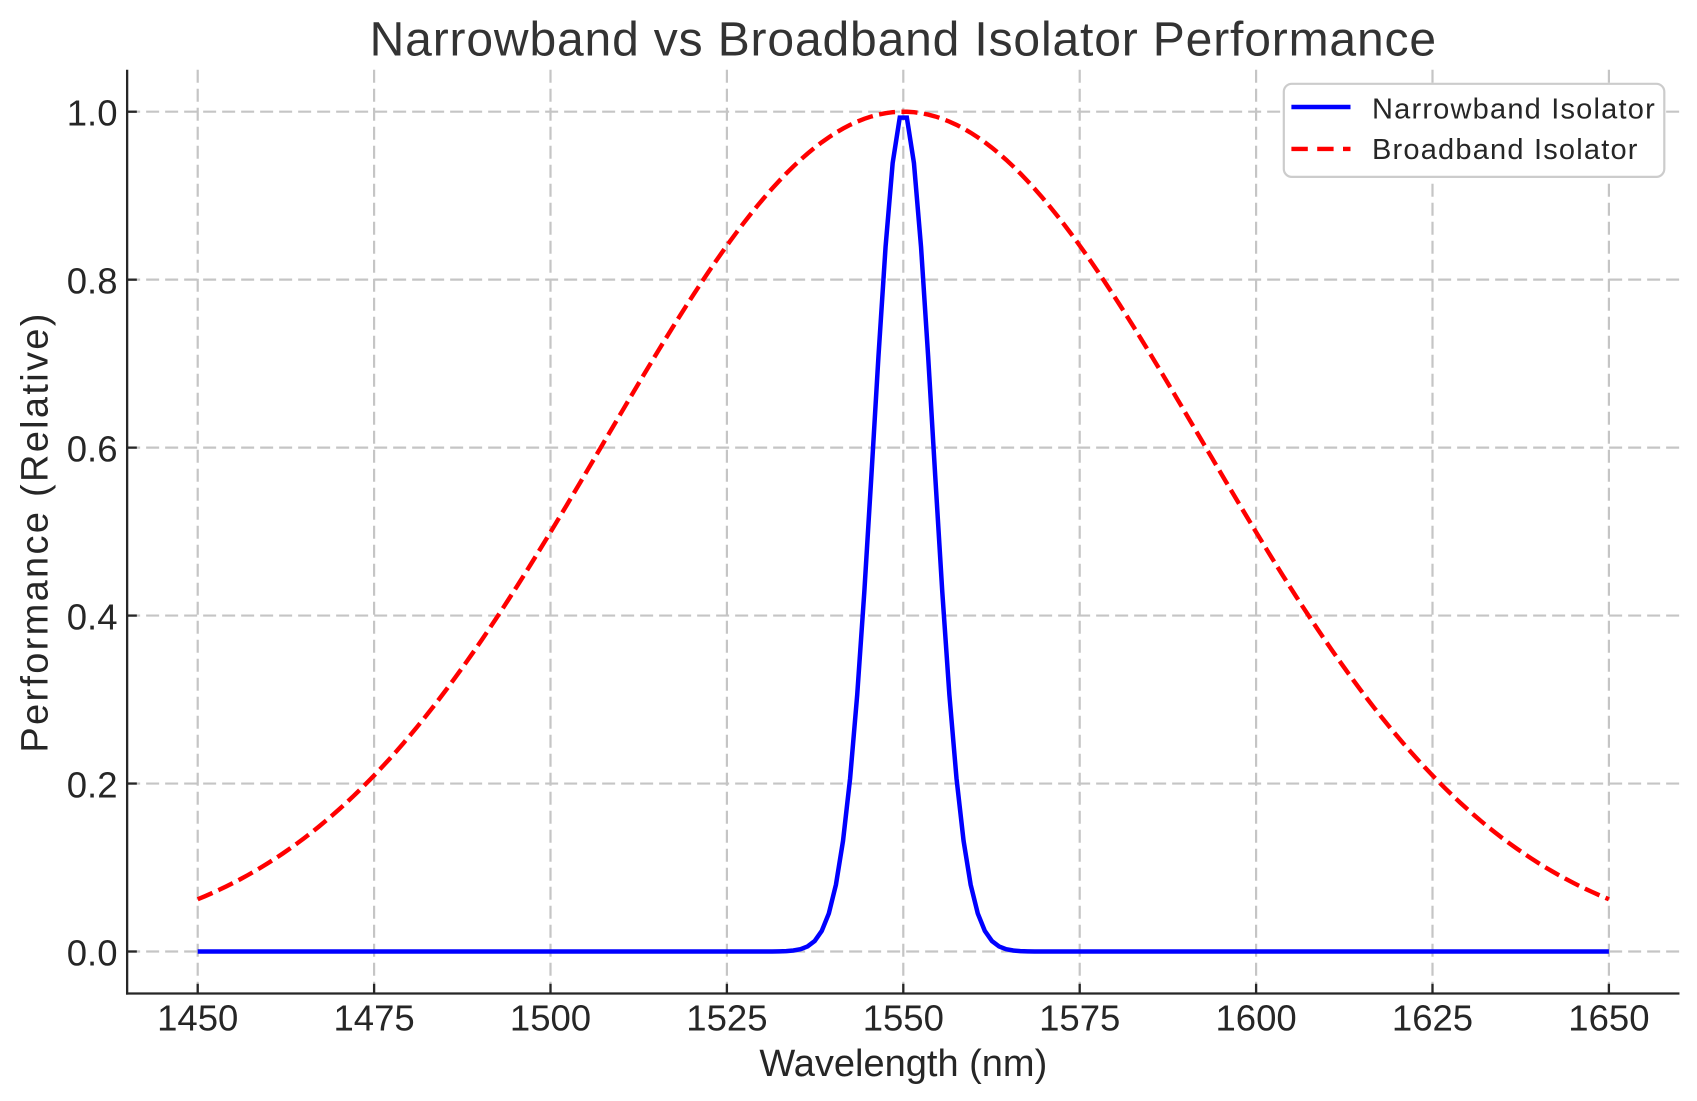  I want to click on svg-text: 0.2, so click(92, 784).